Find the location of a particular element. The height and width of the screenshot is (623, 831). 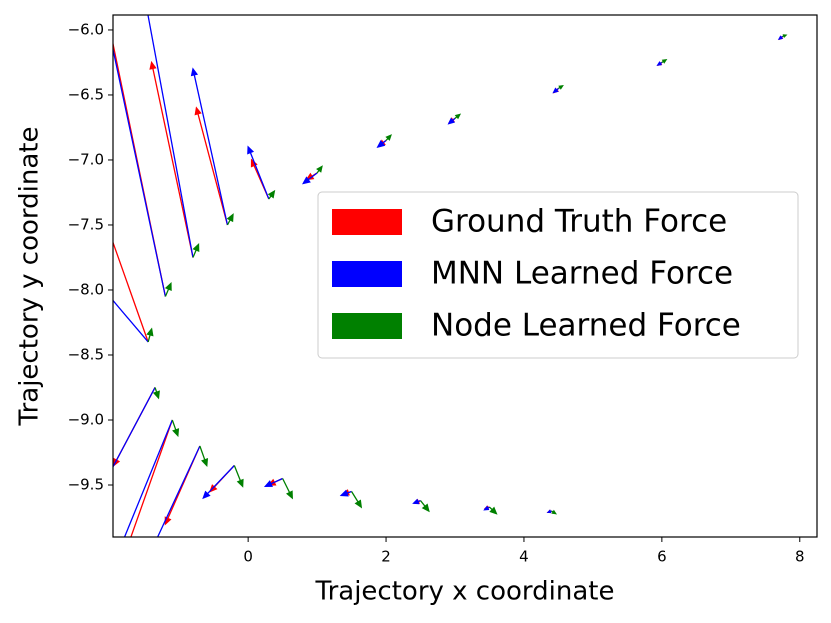

y-tick-label: −8.5 is located at coordinates (86, 354).